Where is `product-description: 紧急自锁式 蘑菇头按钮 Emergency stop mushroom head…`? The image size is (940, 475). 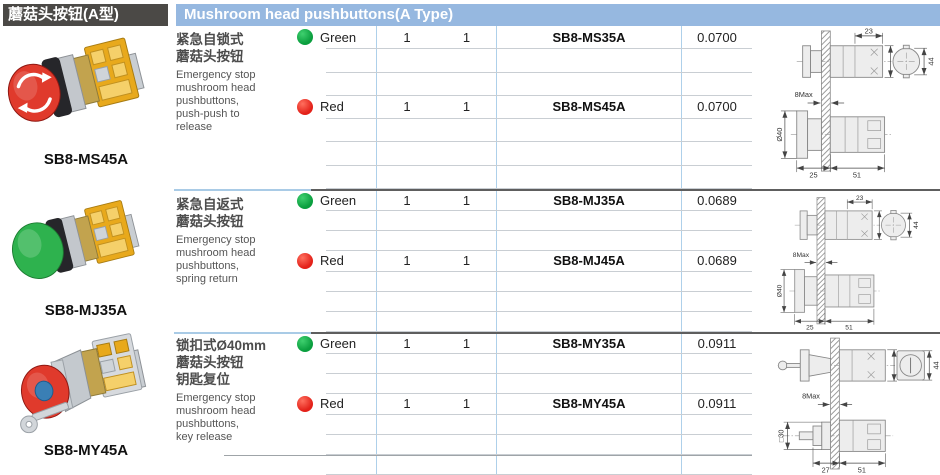
product-description: 紧急自锁式 蘑菇头按钮 Emergency stop mushroom head… is located at coordinates (249, 82).